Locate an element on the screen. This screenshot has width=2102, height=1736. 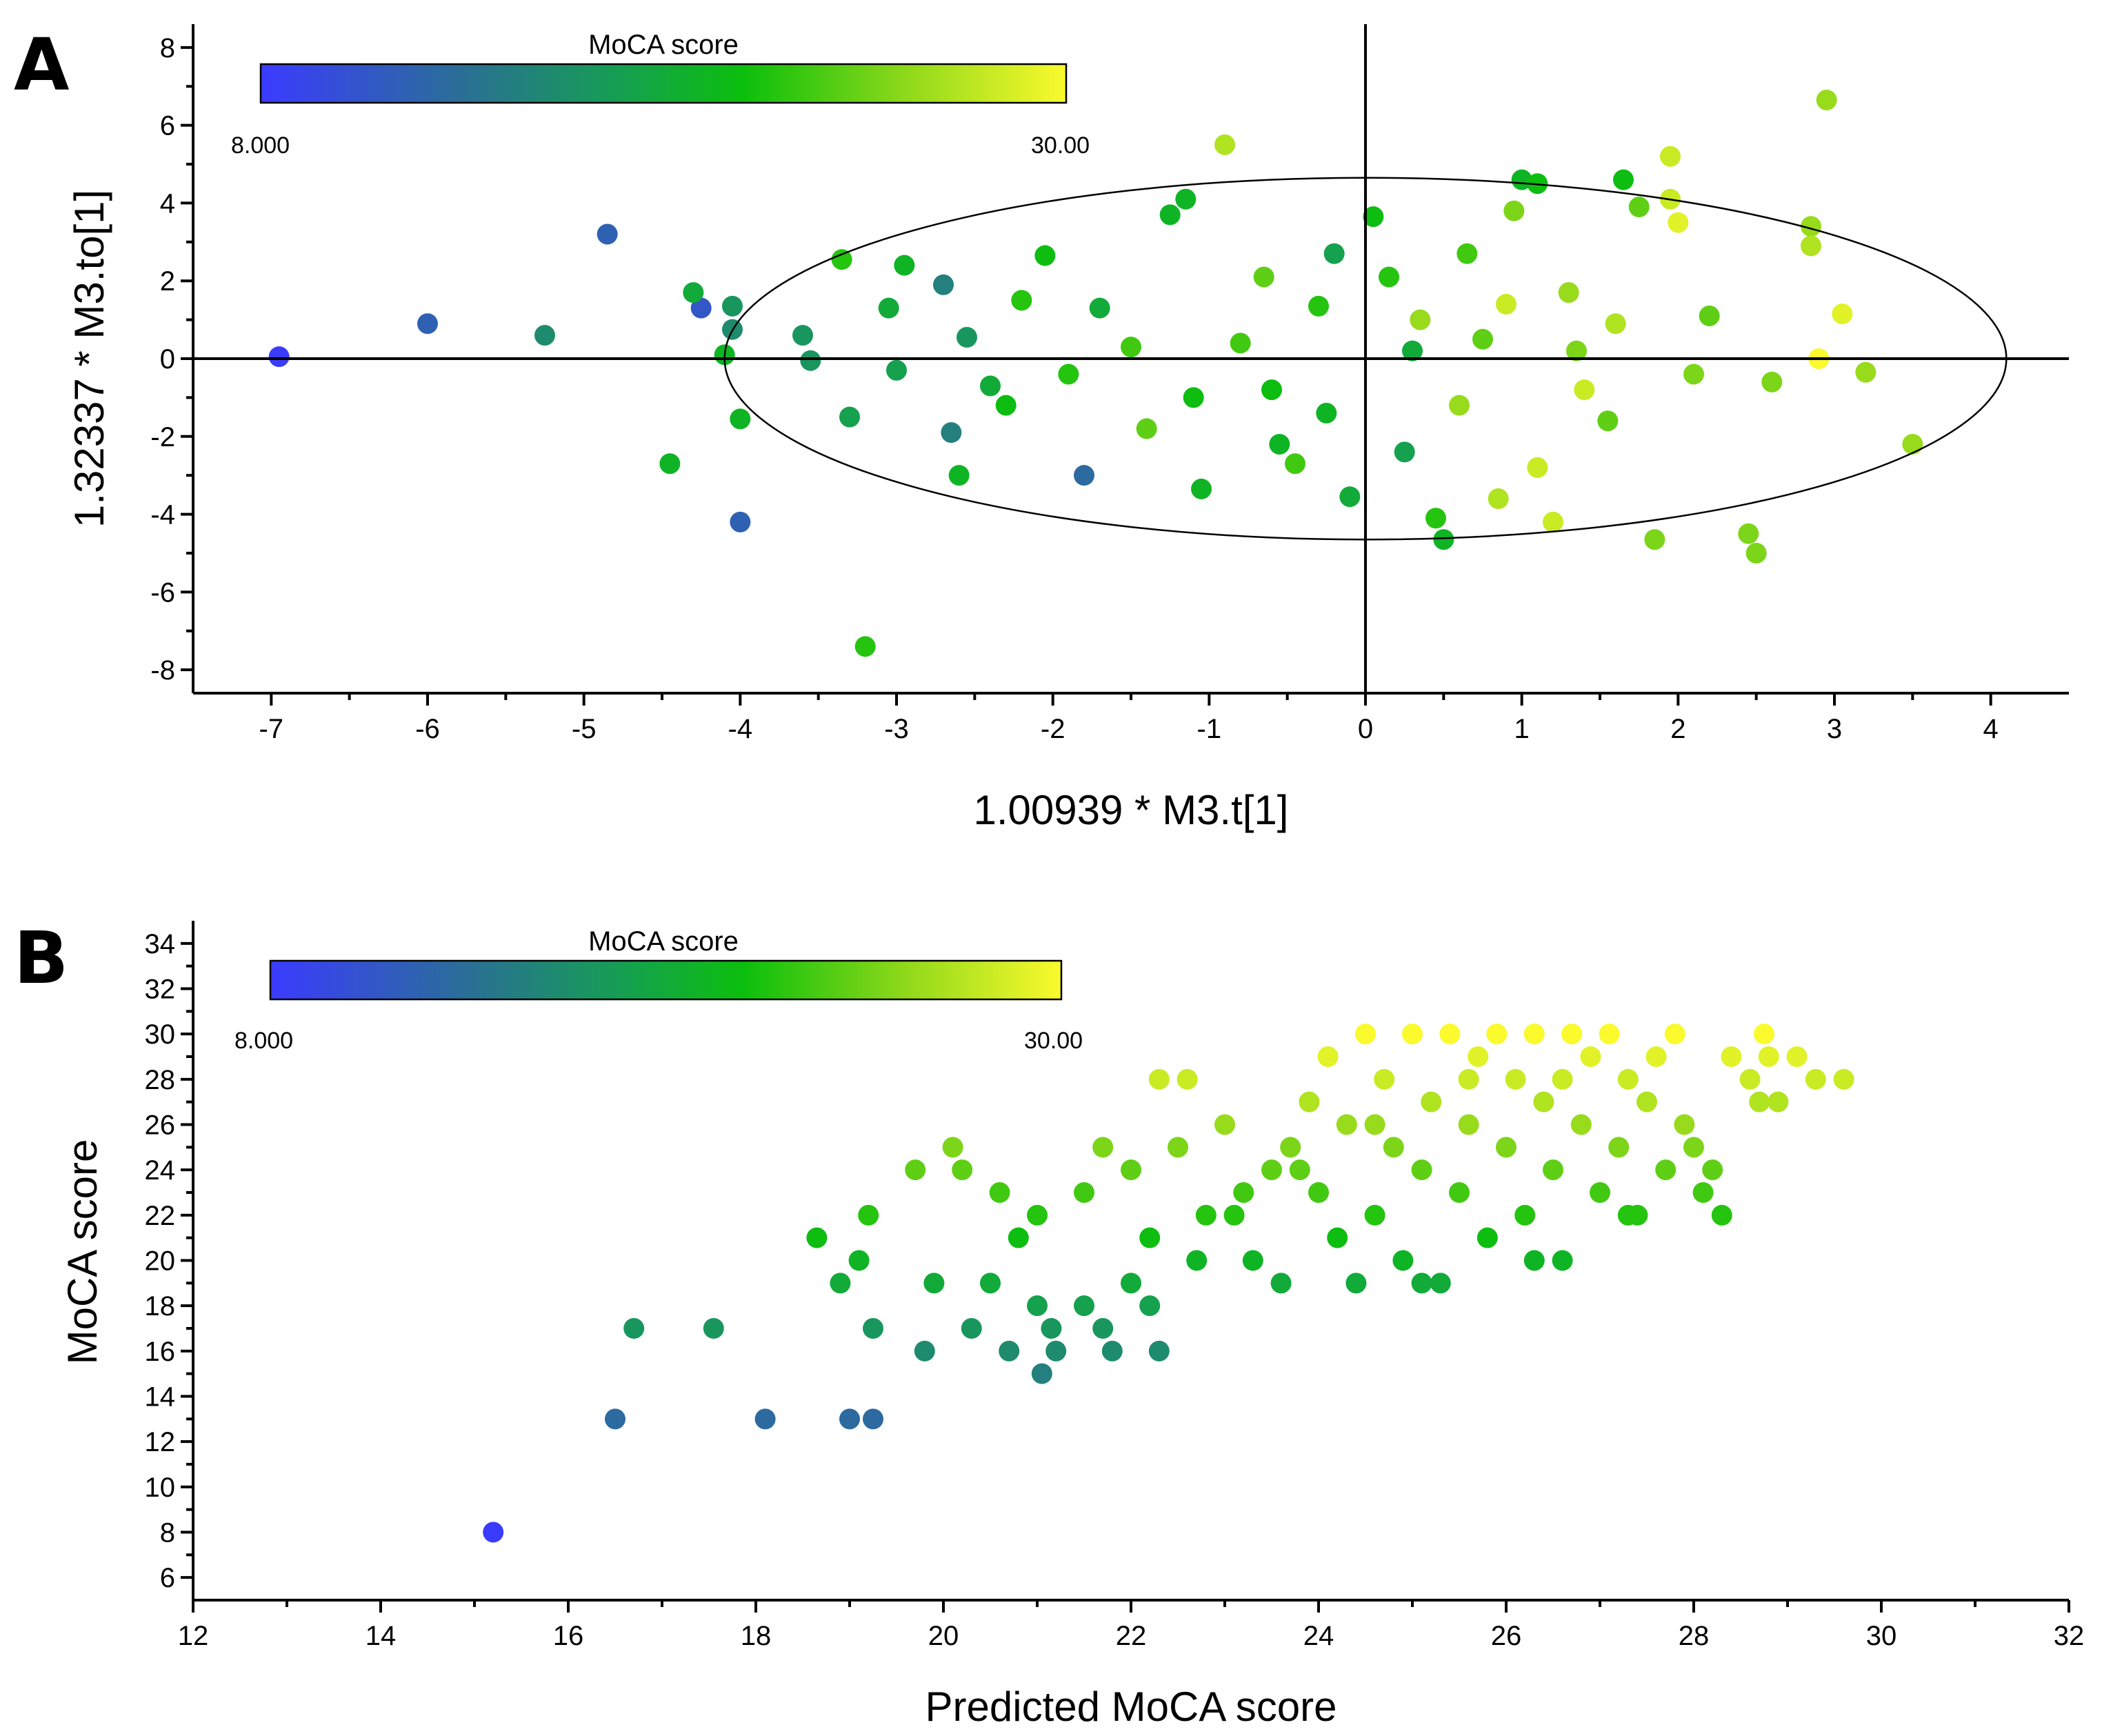
x-tick-label: 22 is located at coordinates (1131, 1636).